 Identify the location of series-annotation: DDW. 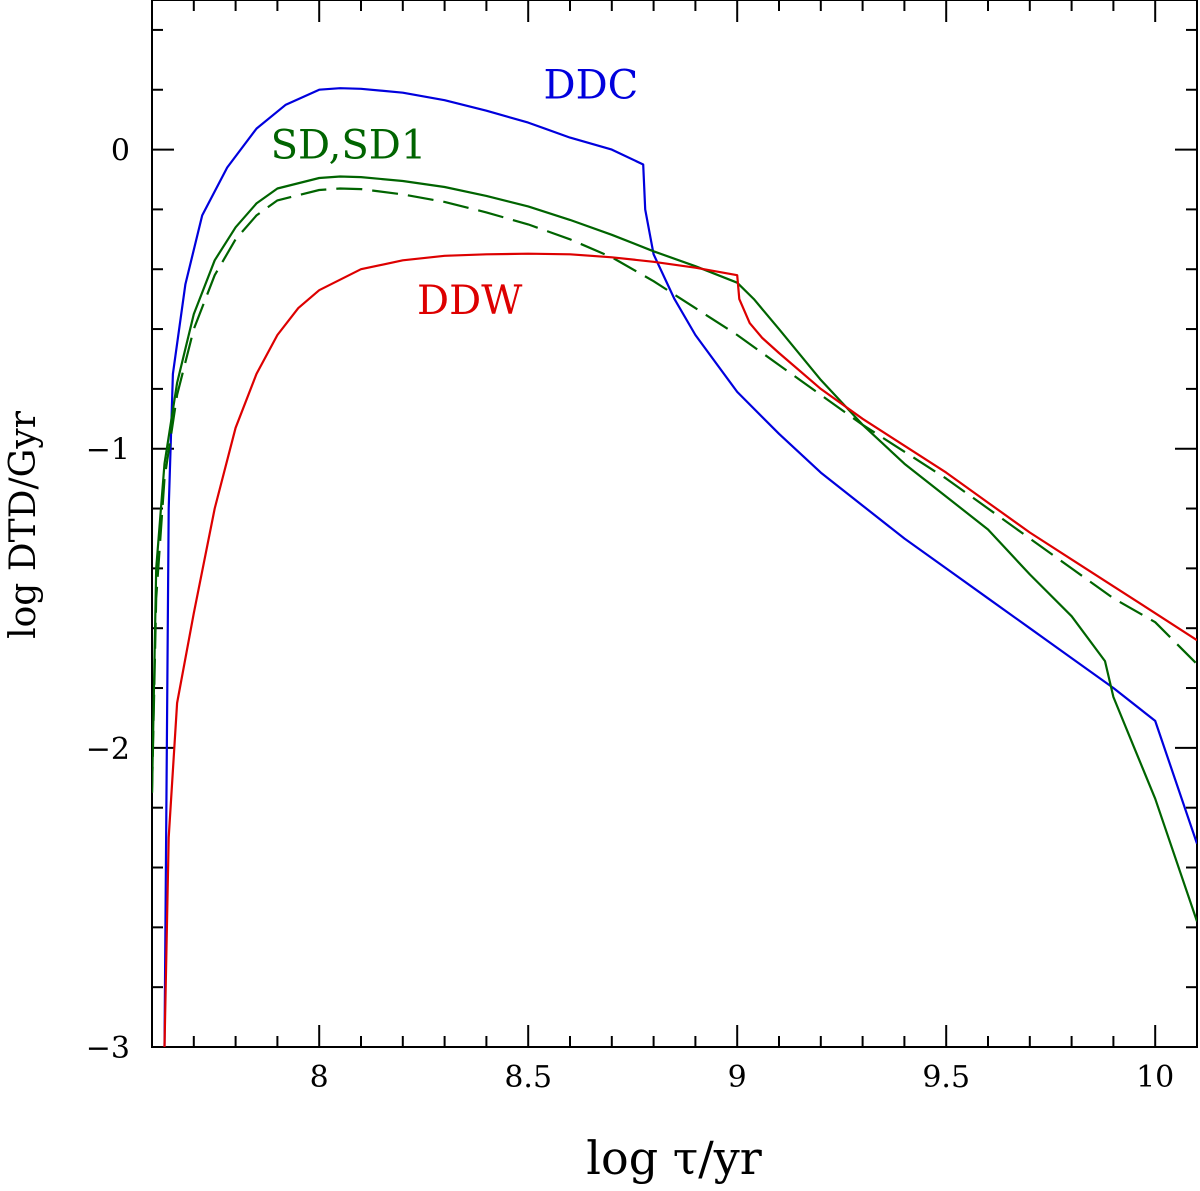
(469, 301).